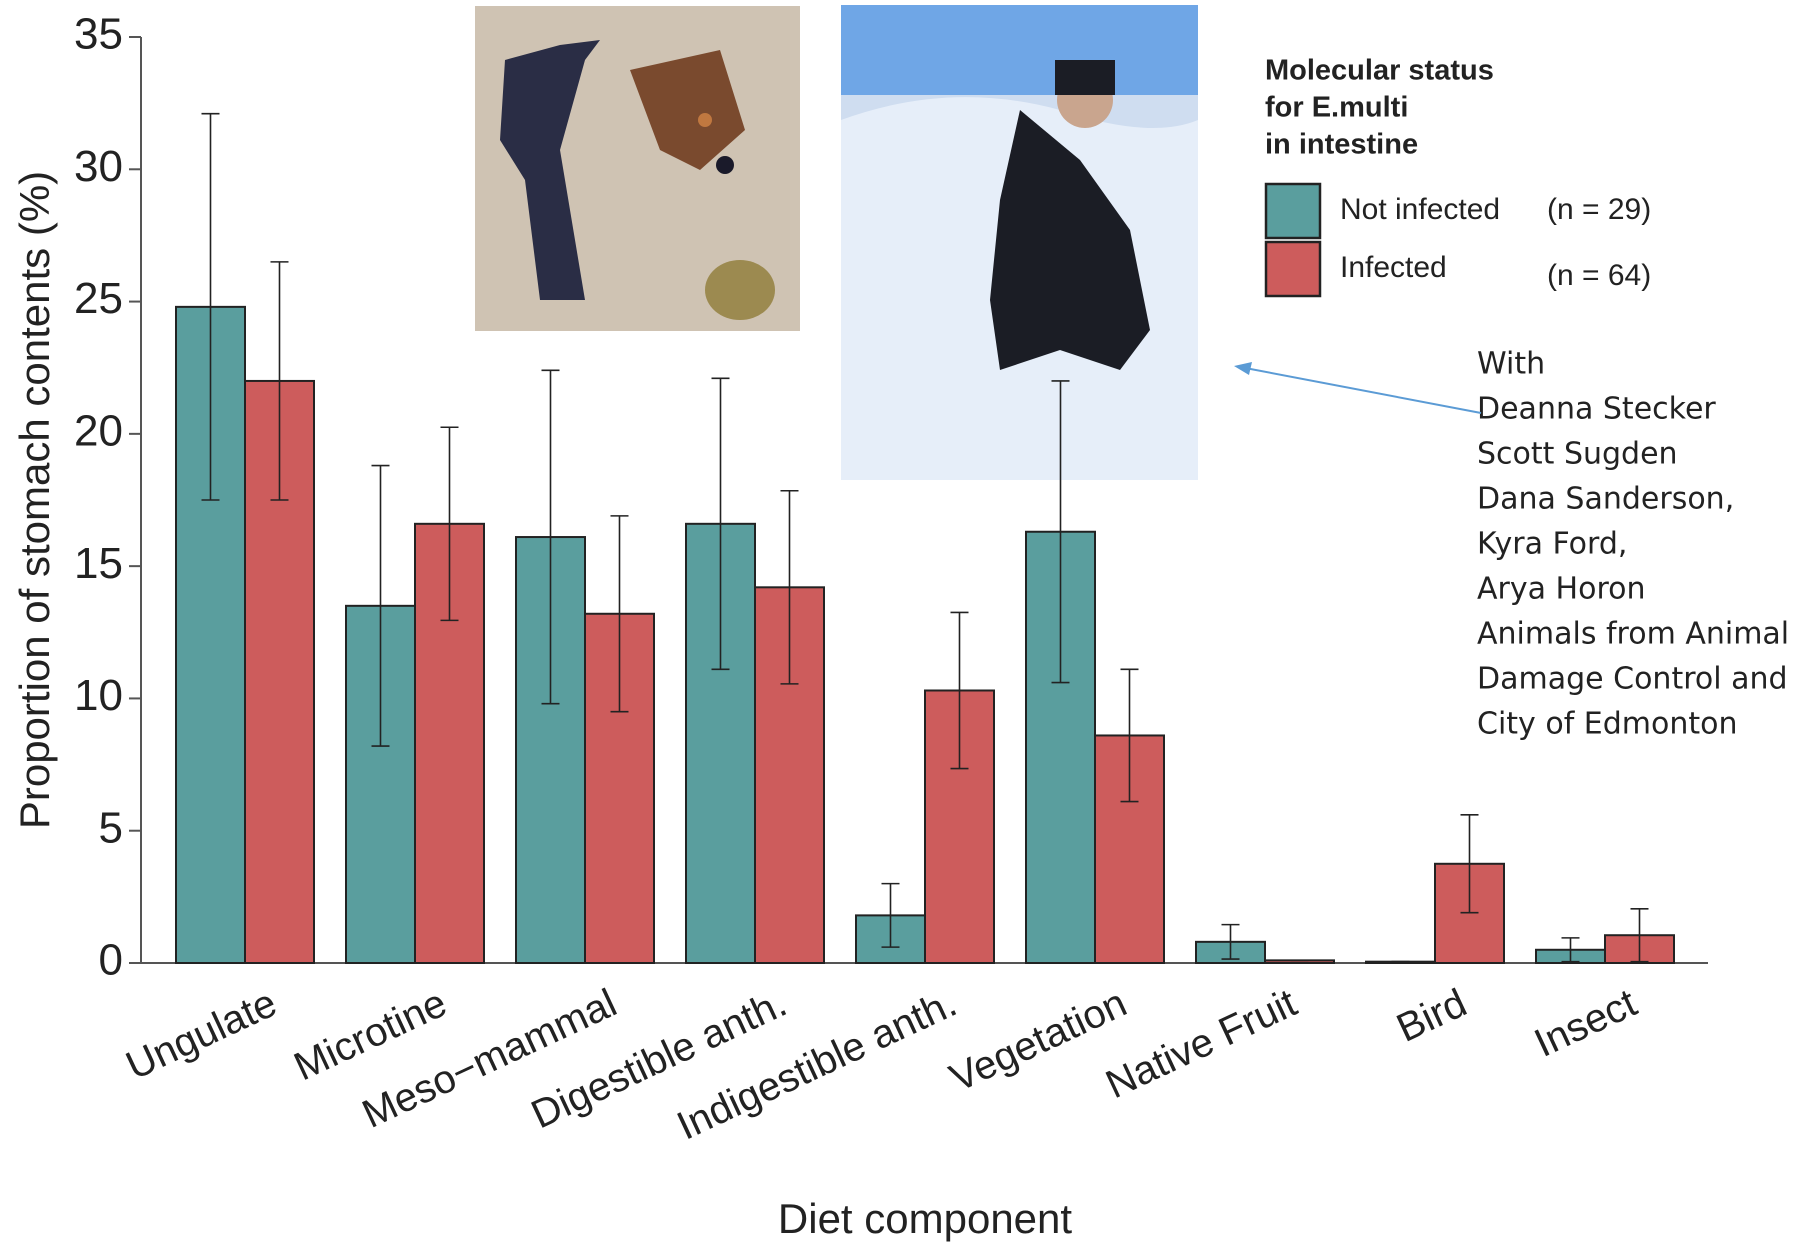 This screenshot has height=1243, width=1800. Describe the element at coordinates (1420, 209) in the screenshot. I see `legend-label: Not infected` at that location.